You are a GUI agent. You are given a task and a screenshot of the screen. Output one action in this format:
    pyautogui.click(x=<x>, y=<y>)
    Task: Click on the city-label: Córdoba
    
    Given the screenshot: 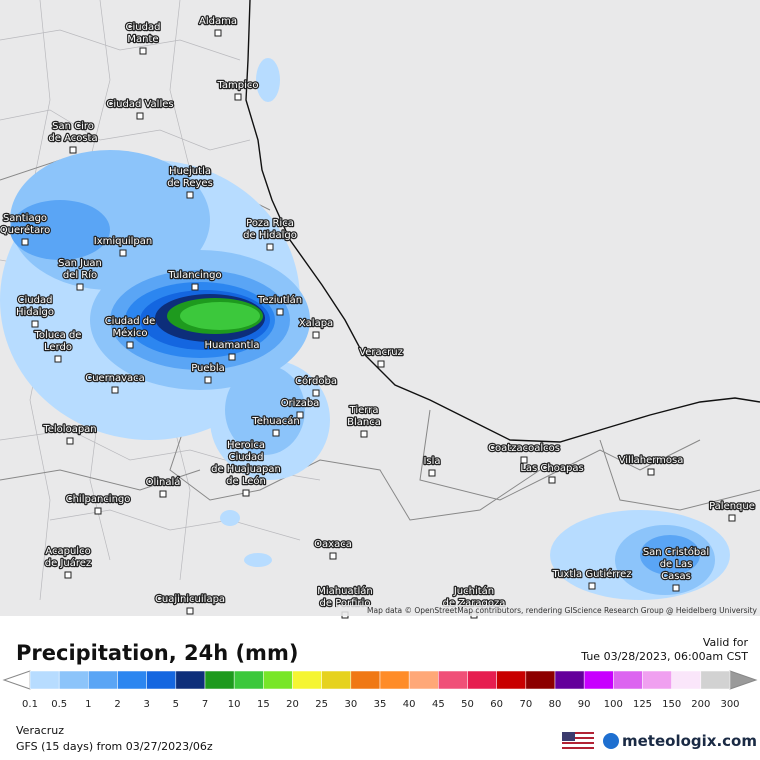 What is the action you would take?
    pyautogui.click(x=316, y=381)
    